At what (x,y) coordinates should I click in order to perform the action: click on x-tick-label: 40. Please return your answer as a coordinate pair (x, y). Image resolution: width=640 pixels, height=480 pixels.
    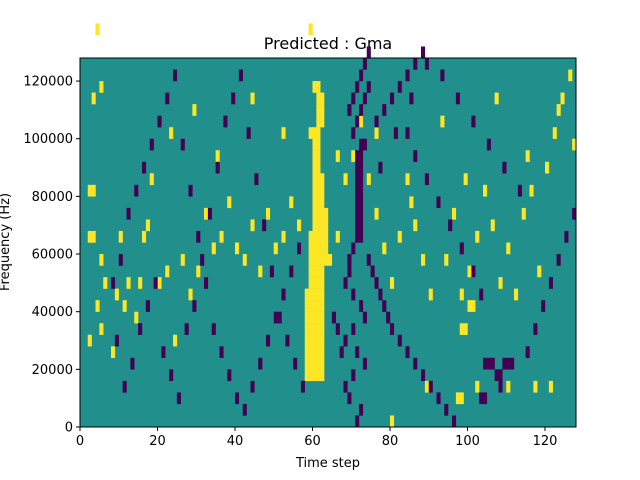
    Looking at the image, I should click on (235, 441).